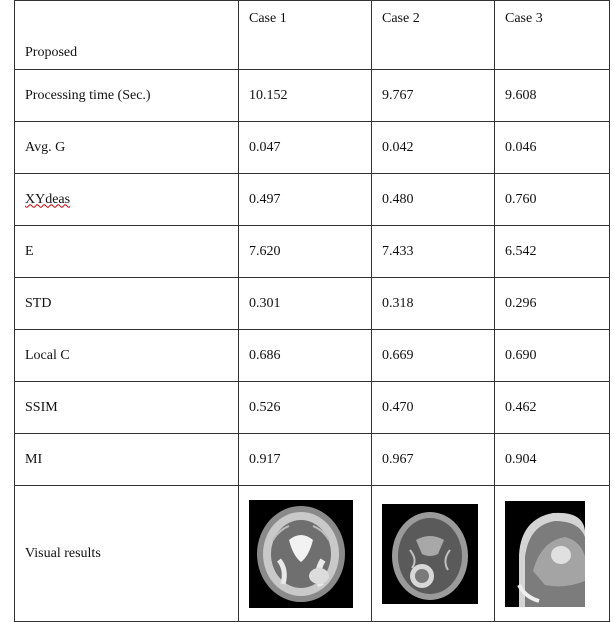 Image resolution: width=614 pixels, height=622 pixels. I want to click on cell-value: 6.542, so click(552, 251).